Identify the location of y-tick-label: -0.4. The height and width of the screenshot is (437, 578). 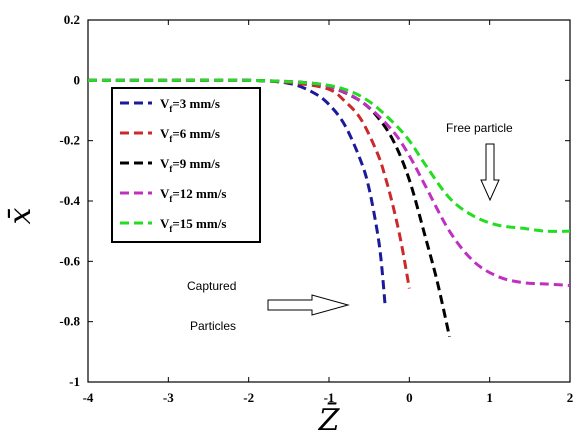
(69, 200).